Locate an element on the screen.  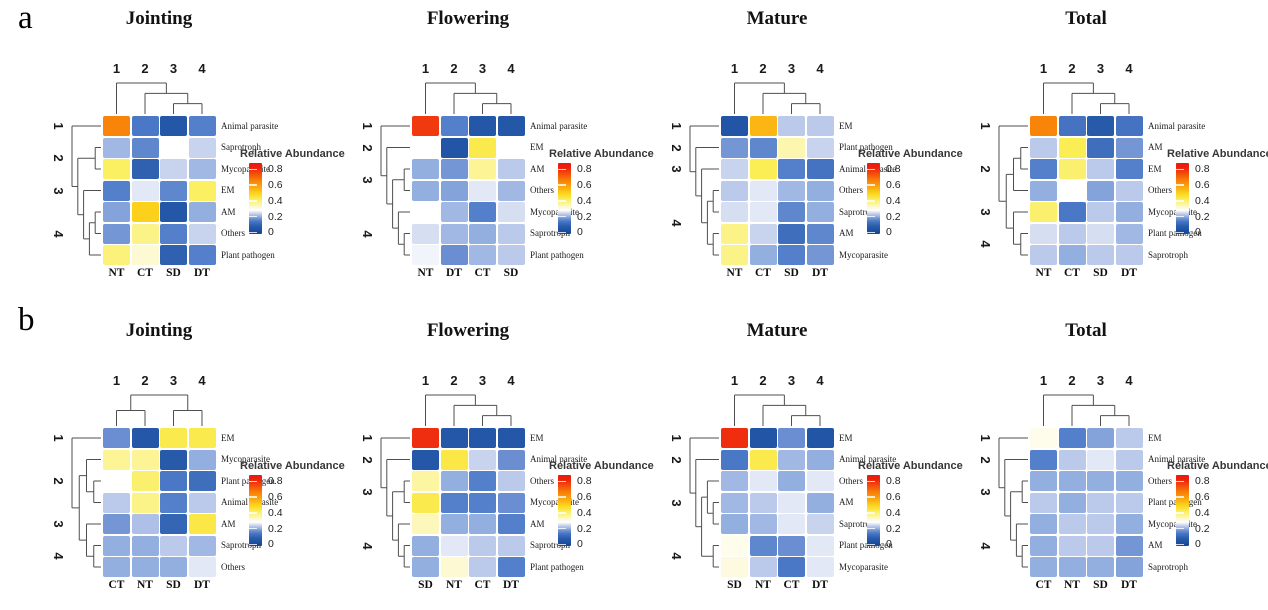
heatmap-grid is located at coordinates (159, 502).